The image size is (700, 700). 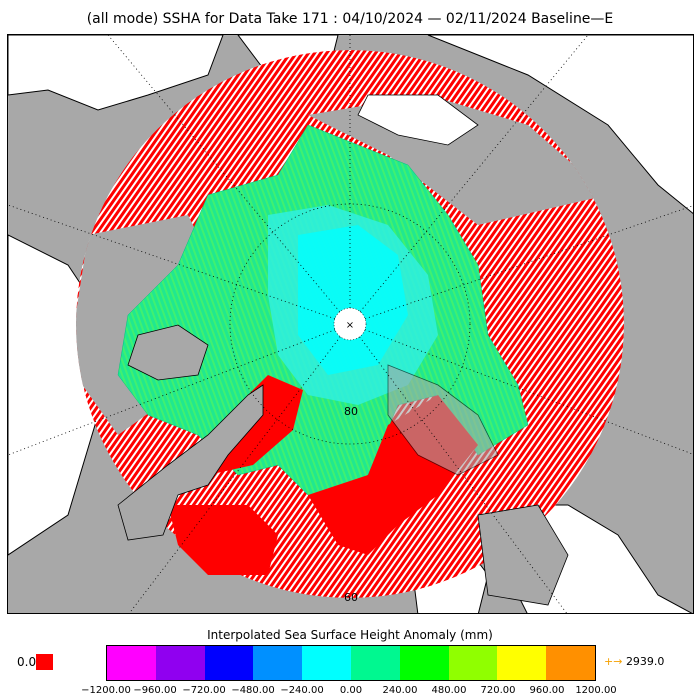 What do you see at coordinates (155, 690) in the screenshot?
I see `colorbar-tick-label: −960.00` at bounding box center [155, 690].